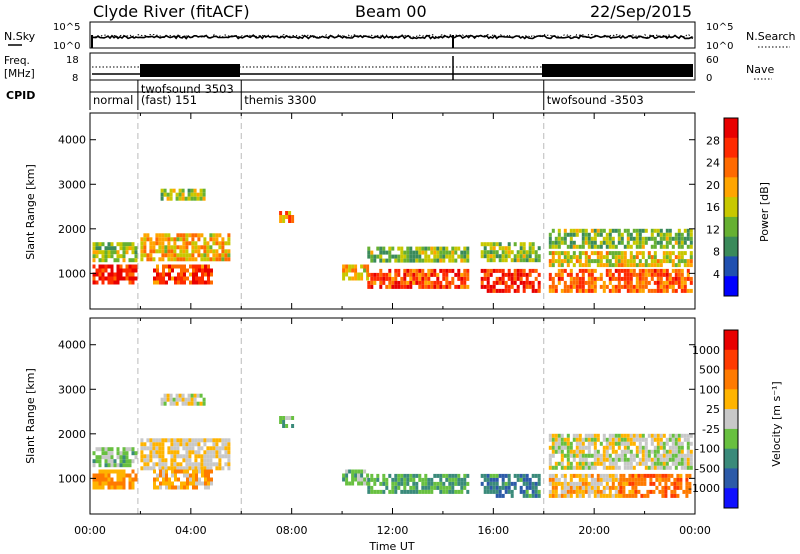  Describe the element at coordinates (764, 212) in the screenshot. I see `power-cbar-label: Power [dB]` at that location.